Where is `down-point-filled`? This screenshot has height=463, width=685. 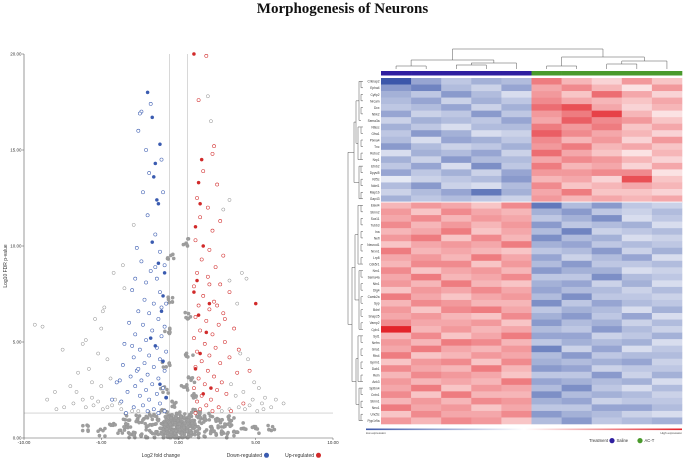
down-point-filled is located at coordinates (152, 242).